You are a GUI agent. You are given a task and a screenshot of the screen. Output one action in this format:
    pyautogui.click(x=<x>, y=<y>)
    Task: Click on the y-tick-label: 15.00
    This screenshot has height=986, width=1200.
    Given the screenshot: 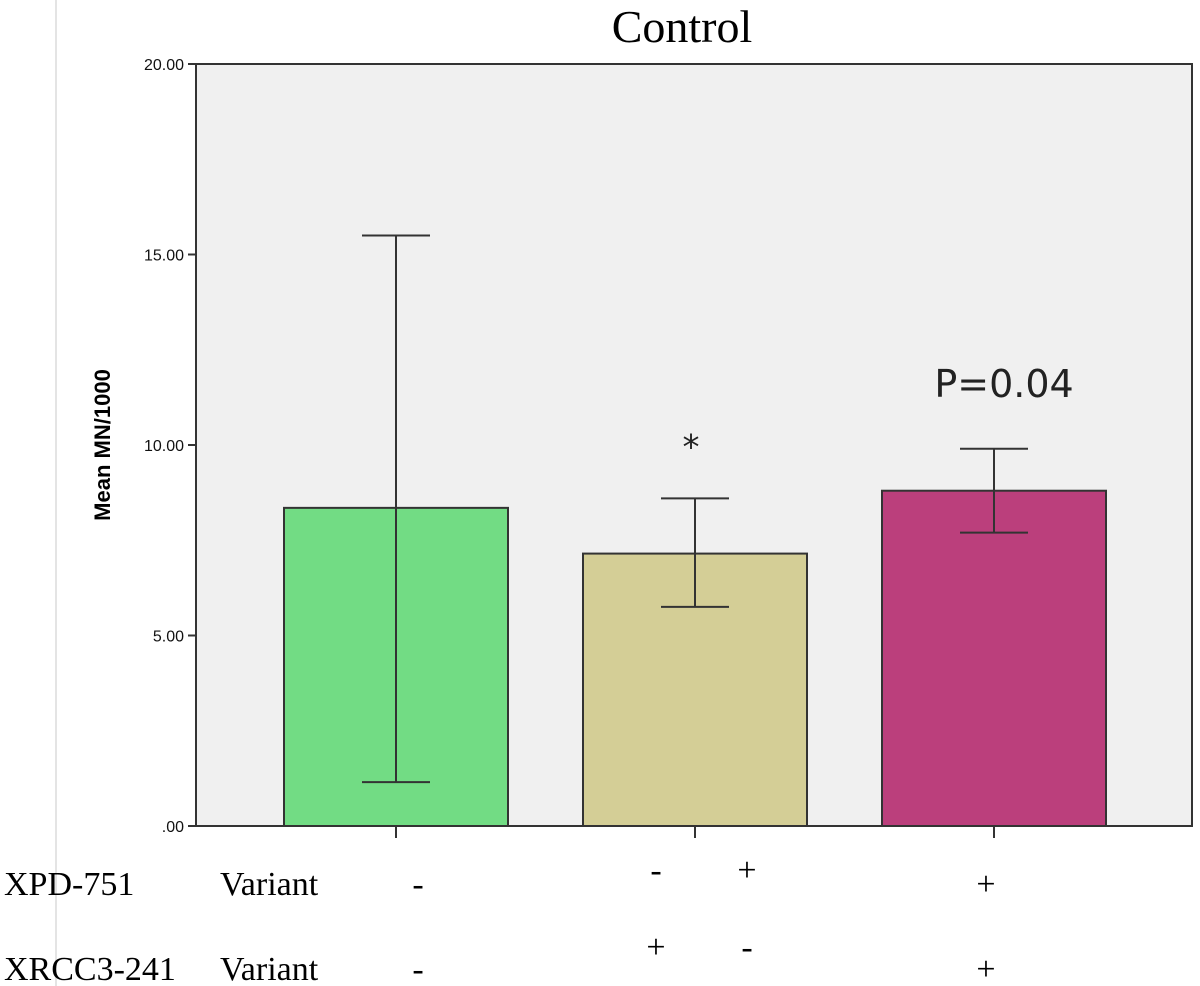 What is the action you would take?
    pyautogui.click(x=164, y=256)
    